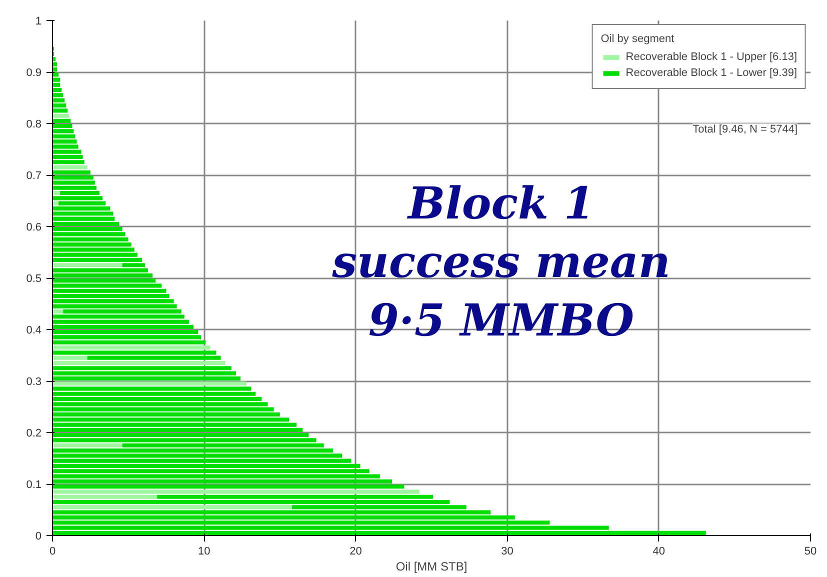 The width and height of the screenshot is (827, 577). What do you see at coordinates (204, 552) in the screenshot?
I see `x-tick-label: 10` at bounding box center [204, 552].